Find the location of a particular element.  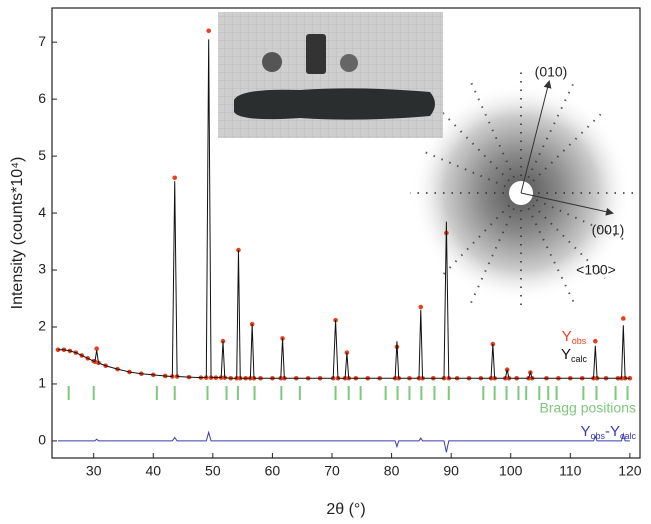

legend-label: Yobs-Ycalc is located at coordinates (608, 432).